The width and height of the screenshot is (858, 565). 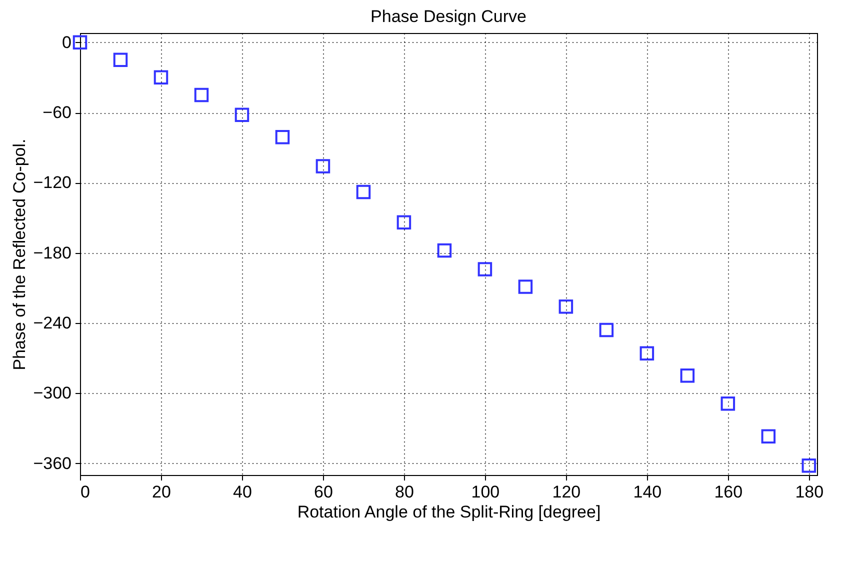 I want to click on x-tick-label: 160, so click(x=728, y=492).